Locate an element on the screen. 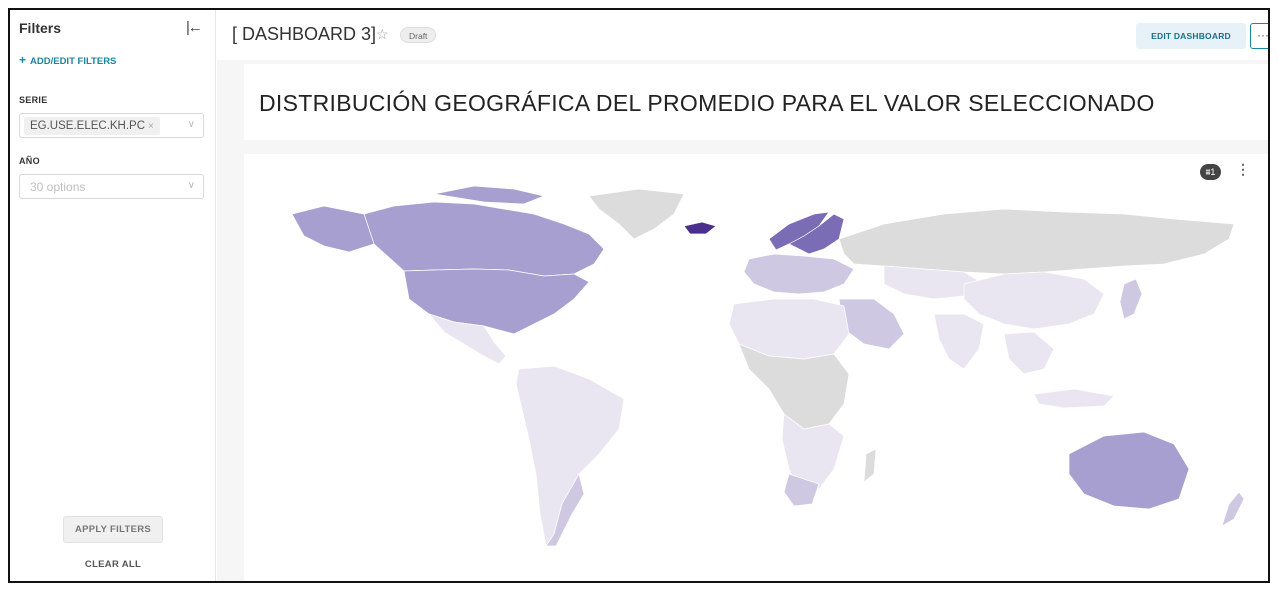 The image size is (1278, 591). country-southern-cone is located at coordinates (565, 510).